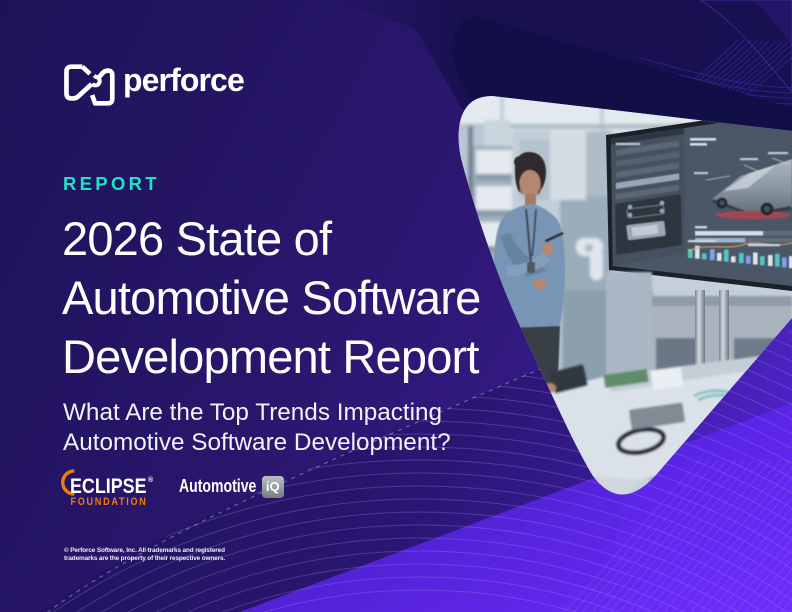 This screenshot has height=612, width=792. Describe the element at coordinates (109, 502) in the screenshot. I see `svg-text: FOUNDATION` at that location.